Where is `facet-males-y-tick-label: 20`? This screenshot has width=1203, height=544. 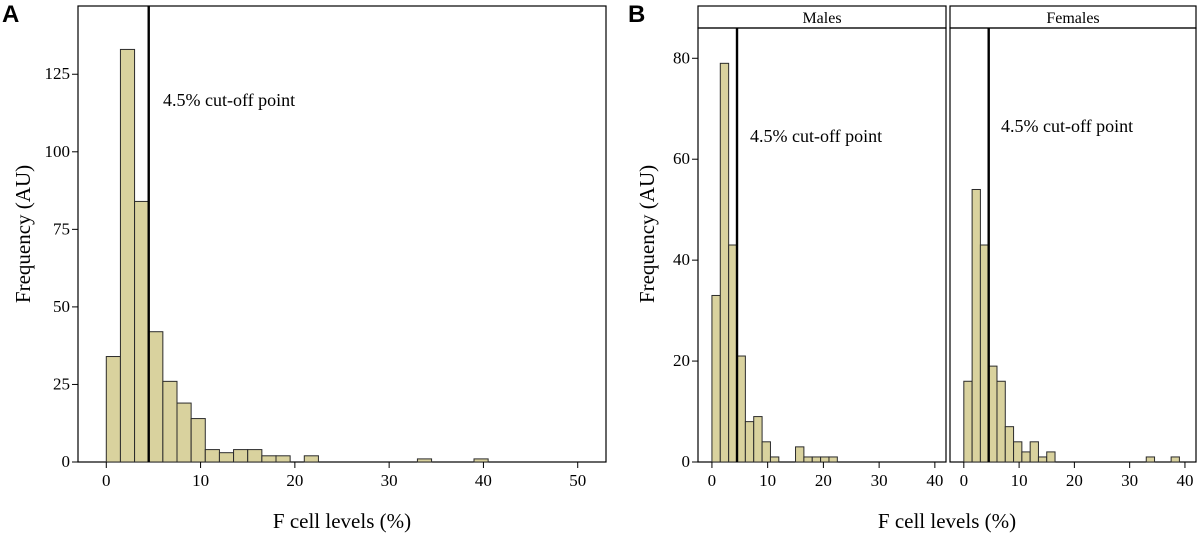
facet-males-y-tick-label: 20 is located at coordinates (681, 360).